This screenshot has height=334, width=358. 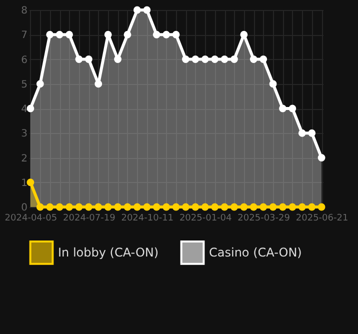 What do you see at coordinates (31, 219) in the screenshot?
I see `x-tick-label: 2024-04-05` at bounding box center [31, 219].